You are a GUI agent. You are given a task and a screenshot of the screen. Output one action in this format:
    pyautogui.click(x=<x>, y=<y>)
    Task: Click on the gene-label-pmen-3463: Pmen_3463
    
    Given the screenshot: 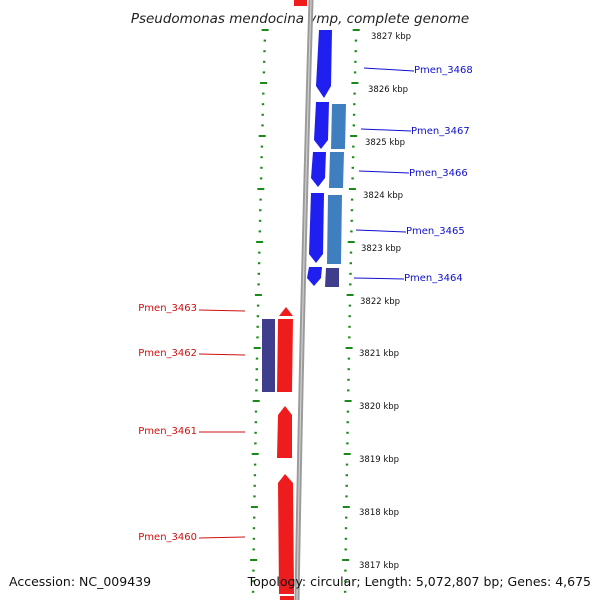 What is the action you would take?
    pyautogui.click(x=167, y=308)
    